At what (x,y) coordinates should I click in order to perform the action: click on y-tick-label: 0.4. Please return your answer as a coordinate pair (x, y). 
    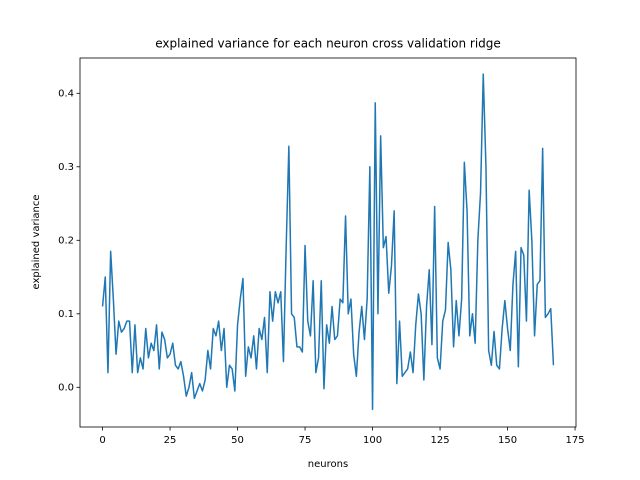
    Looking at the image, I should click on (66, 93).